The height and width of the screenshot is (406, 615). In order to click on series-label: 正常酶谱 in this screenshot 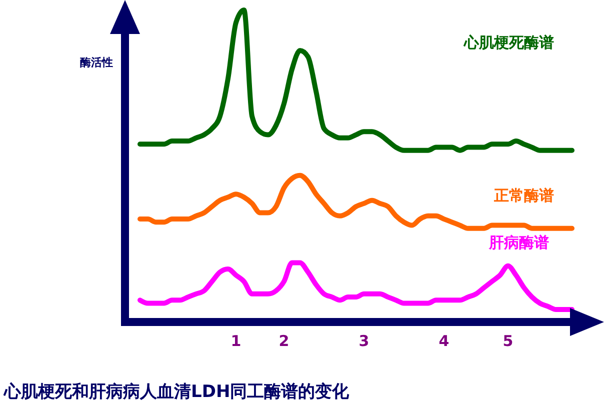, I will do `click(523, 195)`.